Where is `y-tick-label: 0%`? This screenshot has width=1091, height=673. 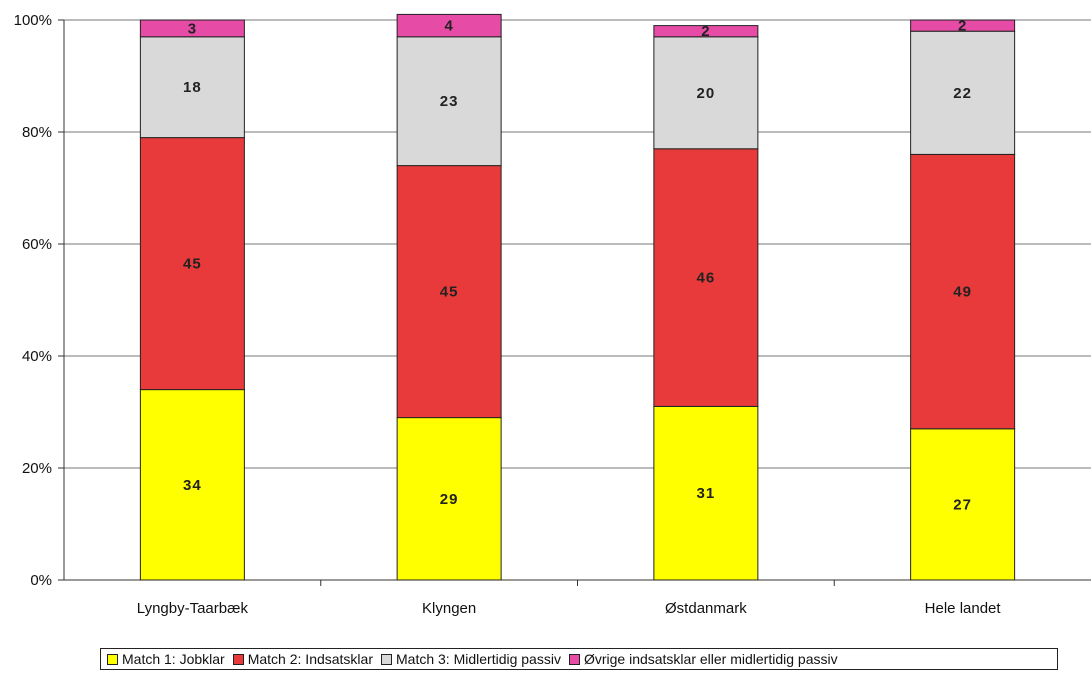
y-tick-label: 0% is located at coordinates (41, 580).